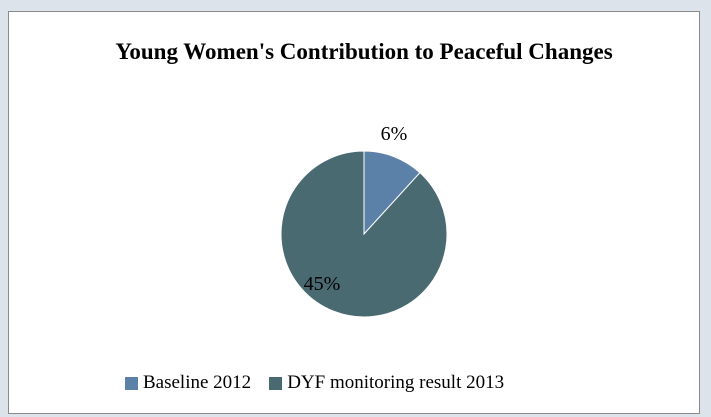 The height and width of the screenshot is (417, 711). Describe the element at coordinates (394, 134) in the screenshot. I see `slice-label-baseline-2012: 6%` at that location.